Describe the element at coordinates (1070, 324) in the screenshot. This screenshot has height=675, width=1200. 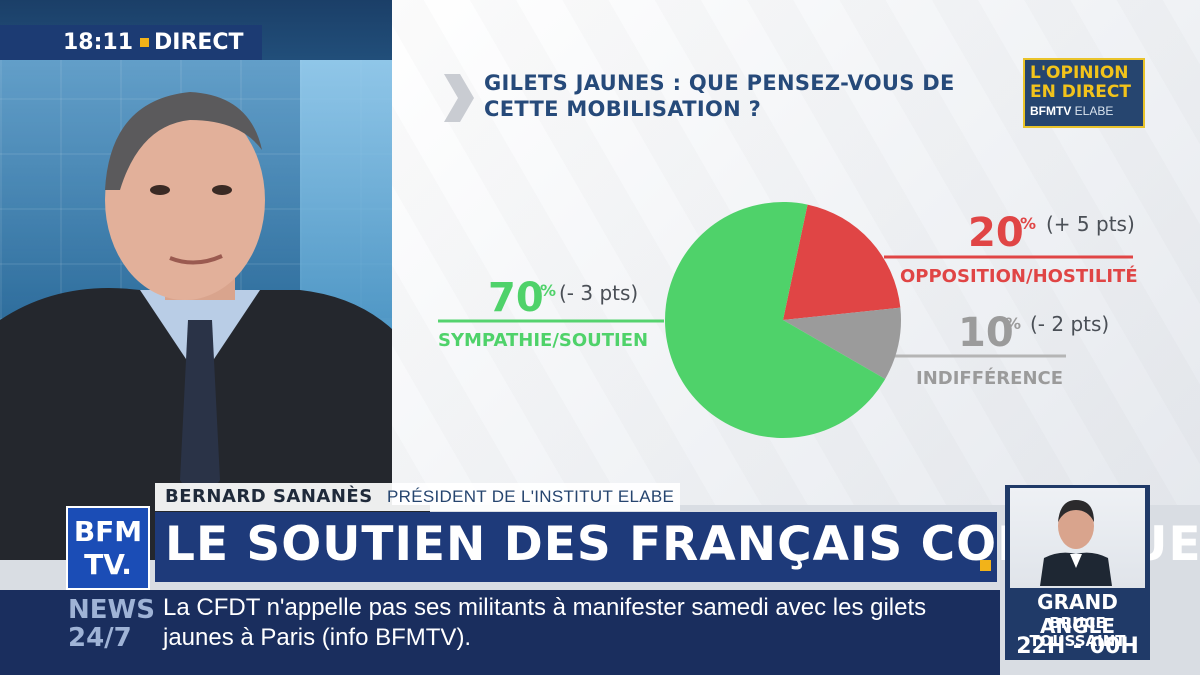
I see `change-indifference: (- 2 pts)` at that location.